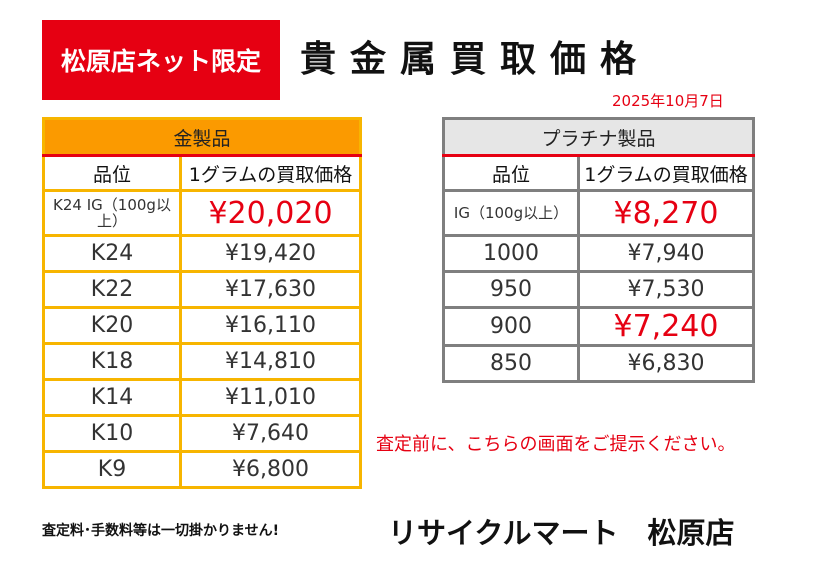  What do you see at coordinates (511, 213) in the screenshot?
I see `grade-cell: IG（100g以上）` at bounding box center [511, 213].